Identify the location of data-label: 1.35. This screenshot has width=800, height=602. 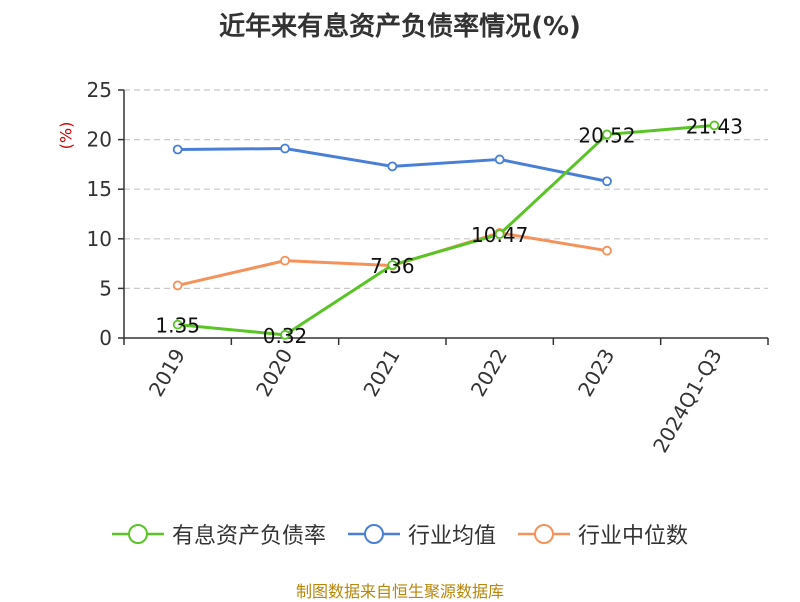
(177, 326).